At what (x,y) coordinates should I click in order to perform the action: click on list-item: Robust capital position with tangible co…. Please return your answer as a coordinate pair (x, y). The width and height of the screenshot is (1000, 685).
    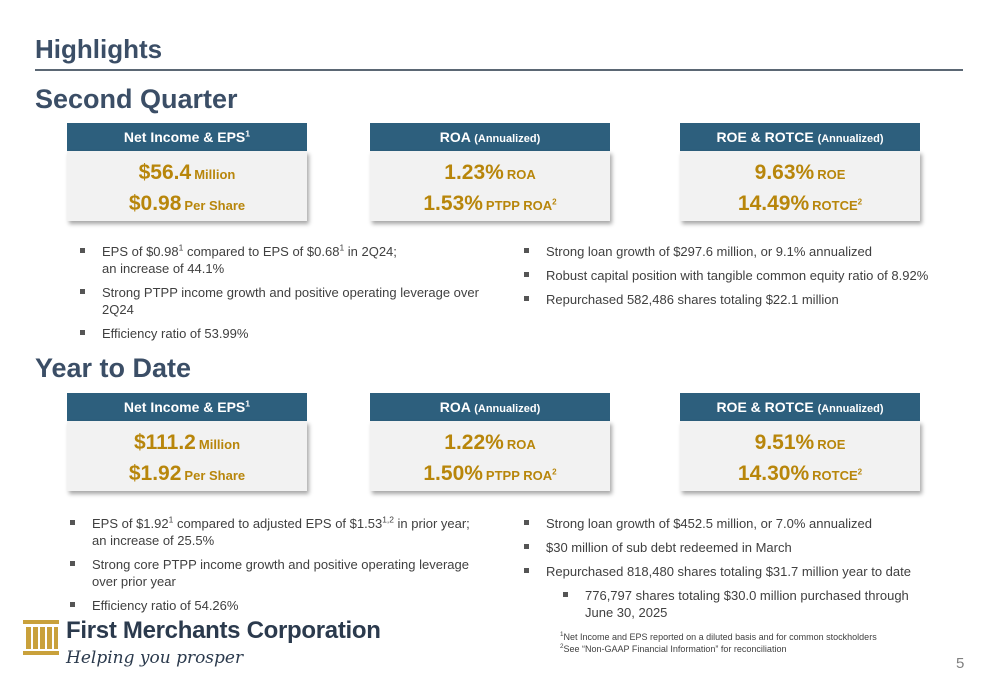
    Looking at the image, I should click on (751, 275).